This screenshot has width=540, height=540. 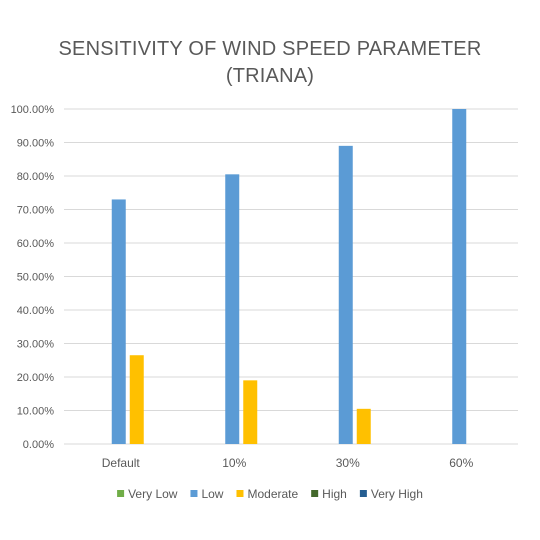 What do you see at coordinates (36, 177) in the screenshot?
I see `y-tick-label: 80.00%` at bounding box center [36, 177].